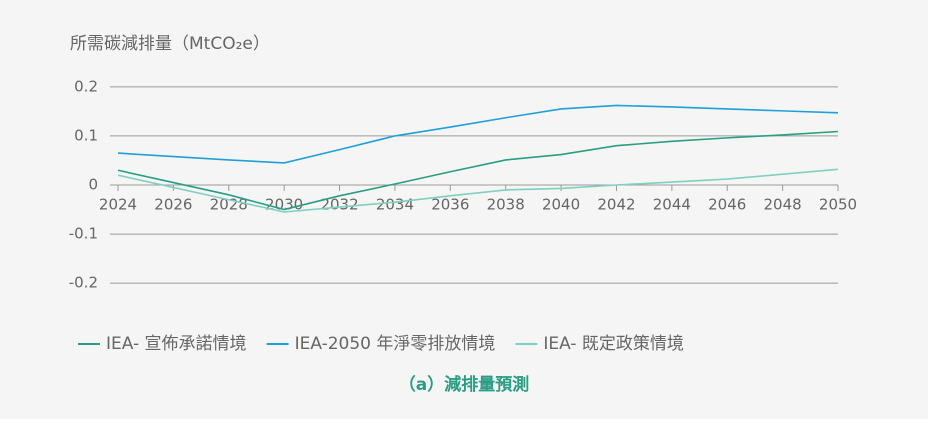  I want to click on x-tick-label: 2024, so click(118, 205).